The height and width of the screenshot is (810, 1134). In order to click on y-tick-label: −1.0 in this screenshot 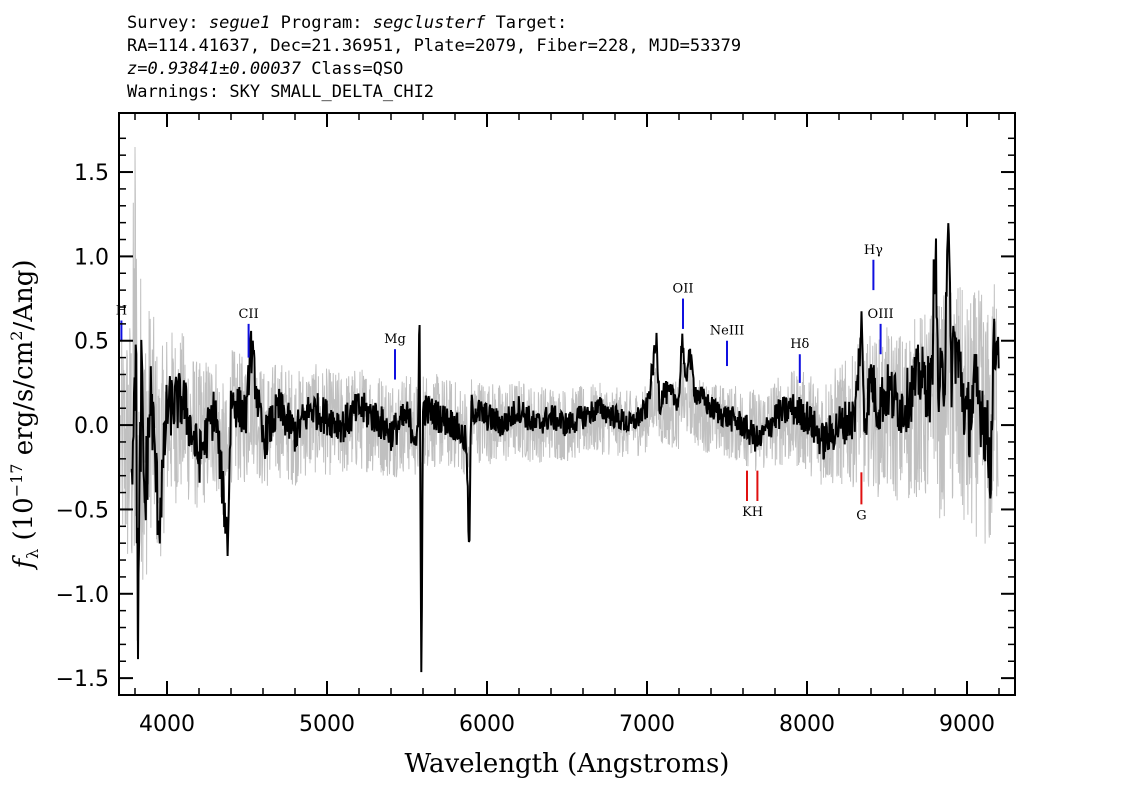, I will do `click(82, 595)`.